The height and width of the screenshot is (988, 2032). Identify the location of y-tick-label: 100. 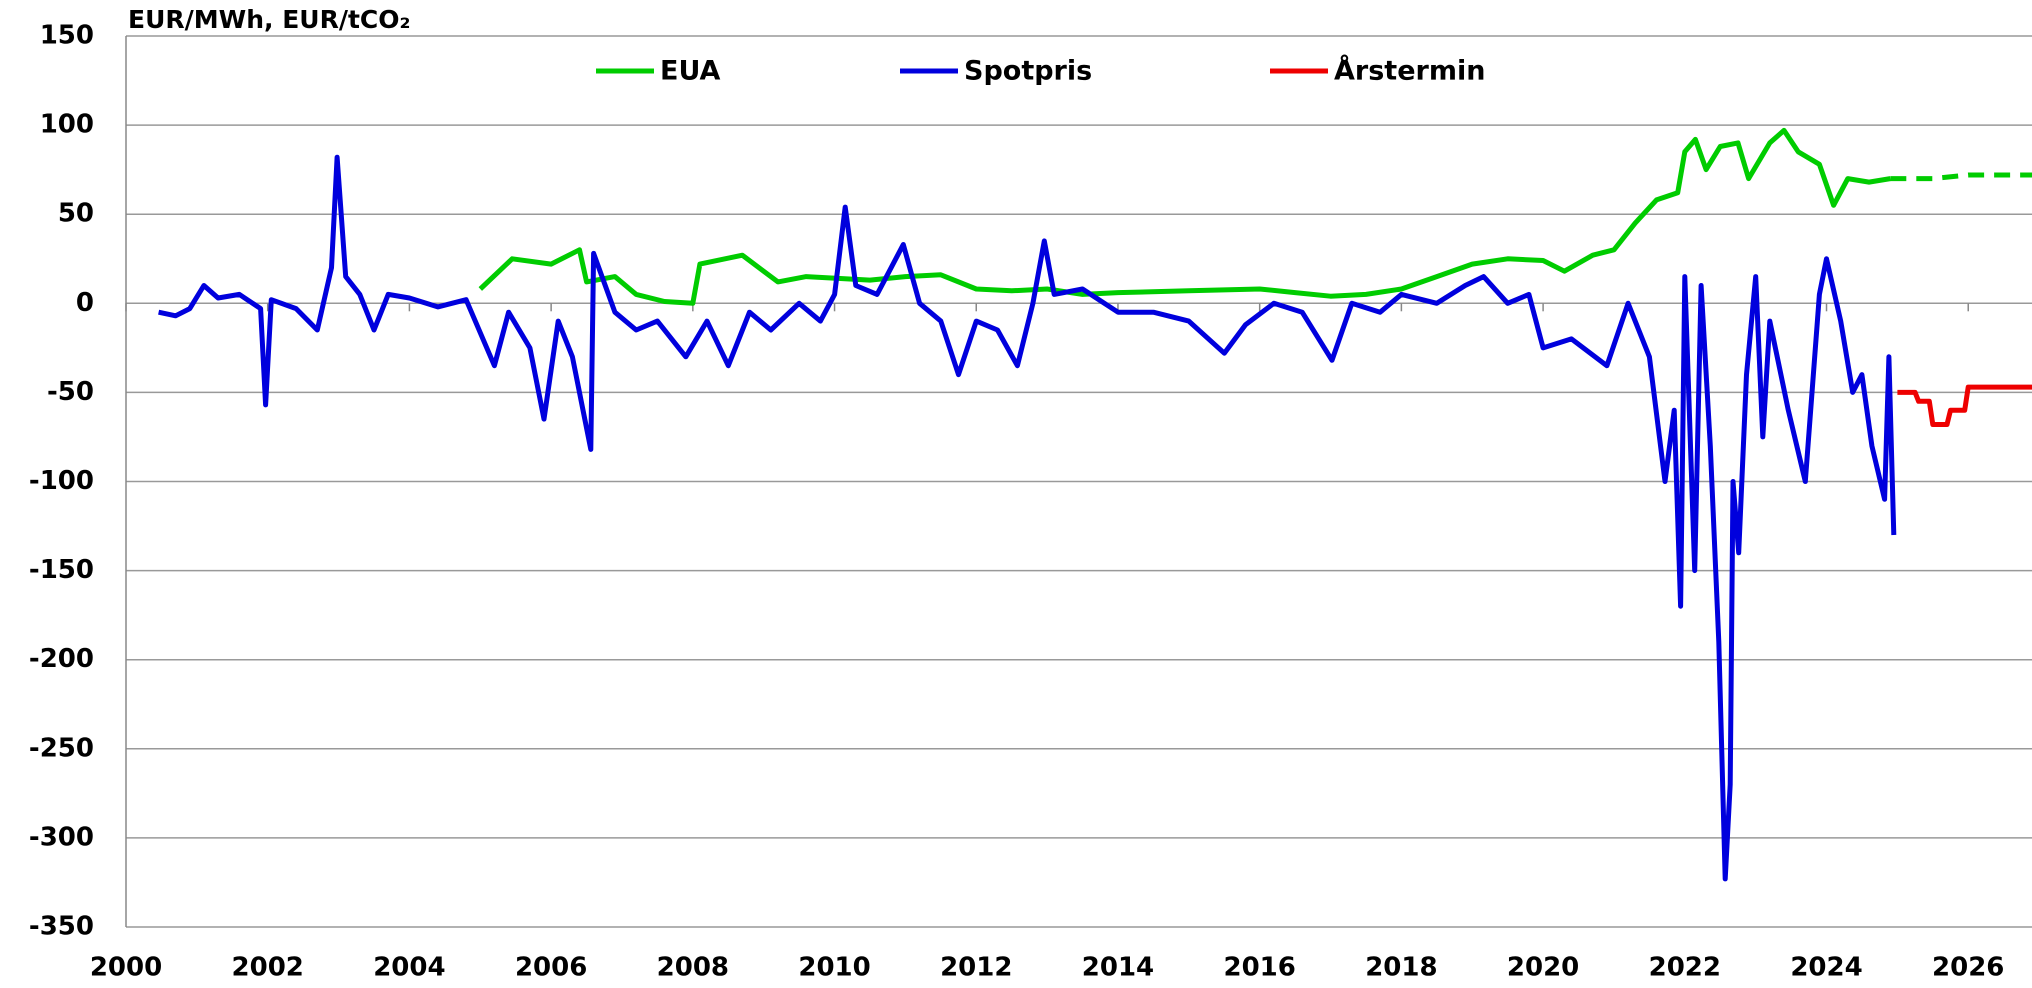
(67, 125).